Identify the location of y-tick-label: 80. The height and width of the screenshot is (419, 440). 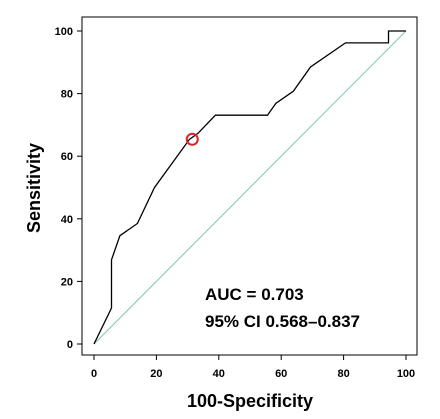
(67, 95).